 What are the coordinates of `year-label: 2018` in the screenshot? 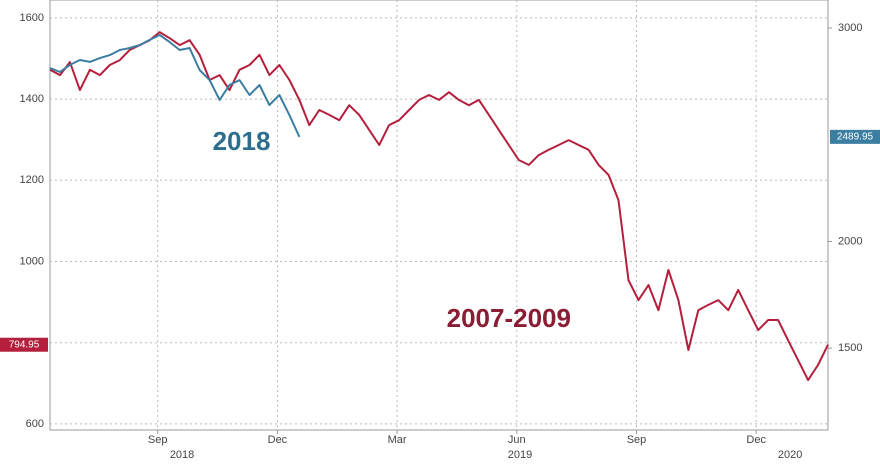 It's located at (182, 455).